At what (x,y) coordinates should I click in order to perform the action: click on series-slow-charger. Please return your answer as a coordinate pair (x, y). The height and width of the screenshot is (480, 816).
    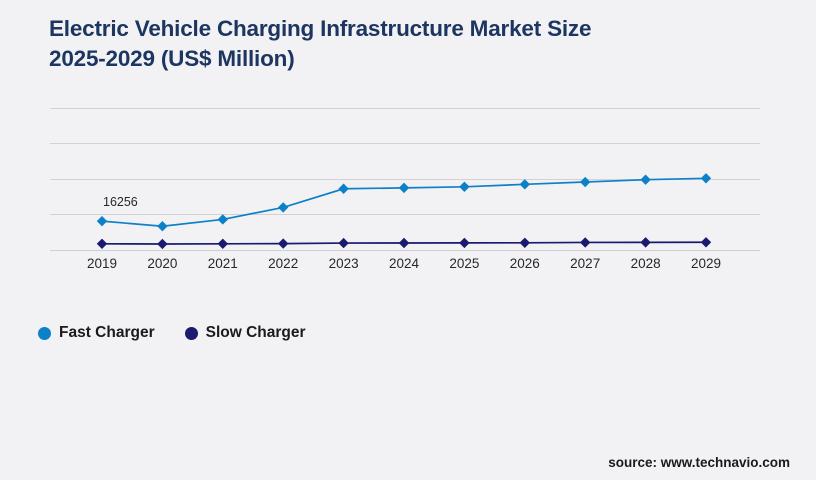
    Looking at the image, I should click on (404, 243).